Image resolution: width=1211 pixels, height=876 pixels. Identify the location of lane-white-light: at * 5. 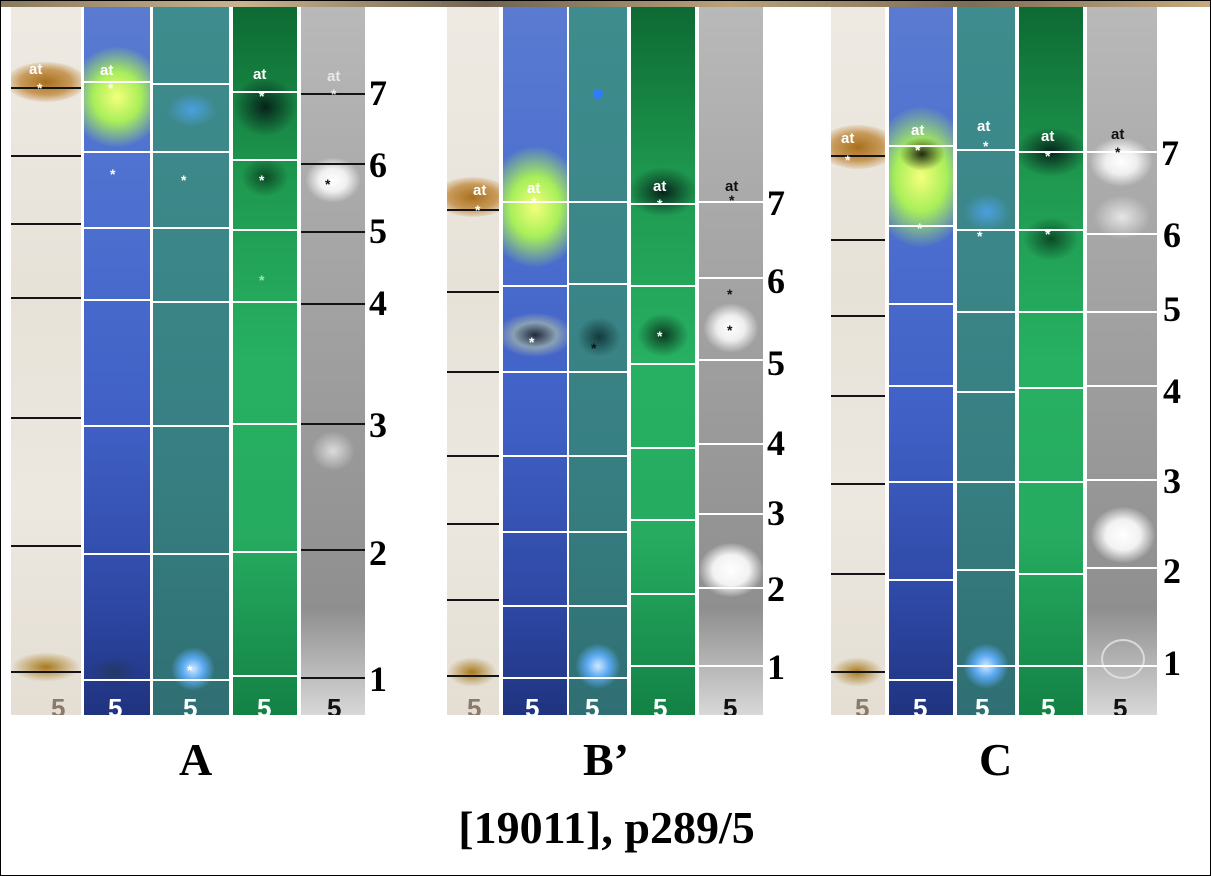
(1122, 361).